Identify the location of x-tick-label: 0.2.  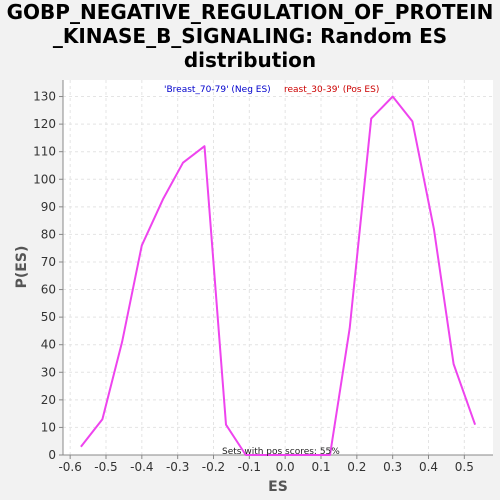
(356, 467).